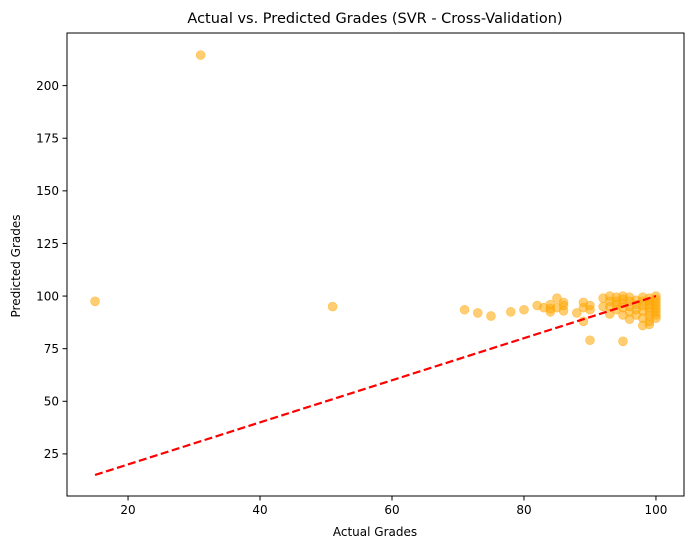  What do you see at coordinates (391, 510) in the screenshot?
I see `x-tick-label: 60` at bounding box center [391, 510].